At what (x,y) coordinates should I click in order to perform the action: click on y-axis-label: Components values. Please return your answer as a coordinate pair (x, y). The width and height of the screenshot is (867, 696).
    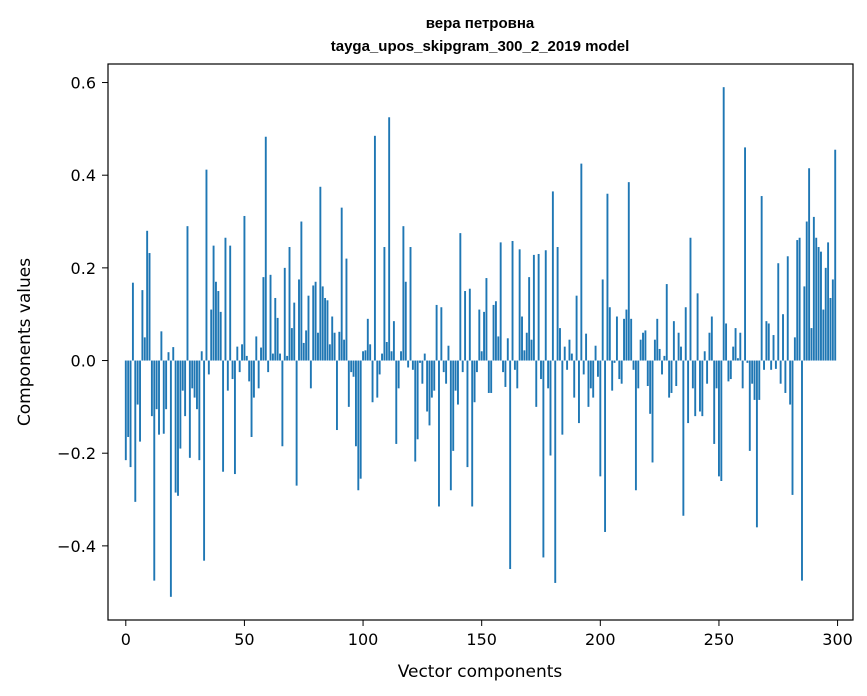
    Looking at the image, I should click on (25, 342).